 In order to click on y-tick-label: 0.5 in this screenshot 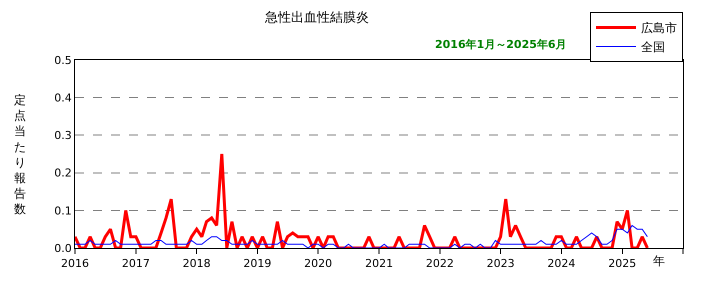, I will do `click(63, 60)`.